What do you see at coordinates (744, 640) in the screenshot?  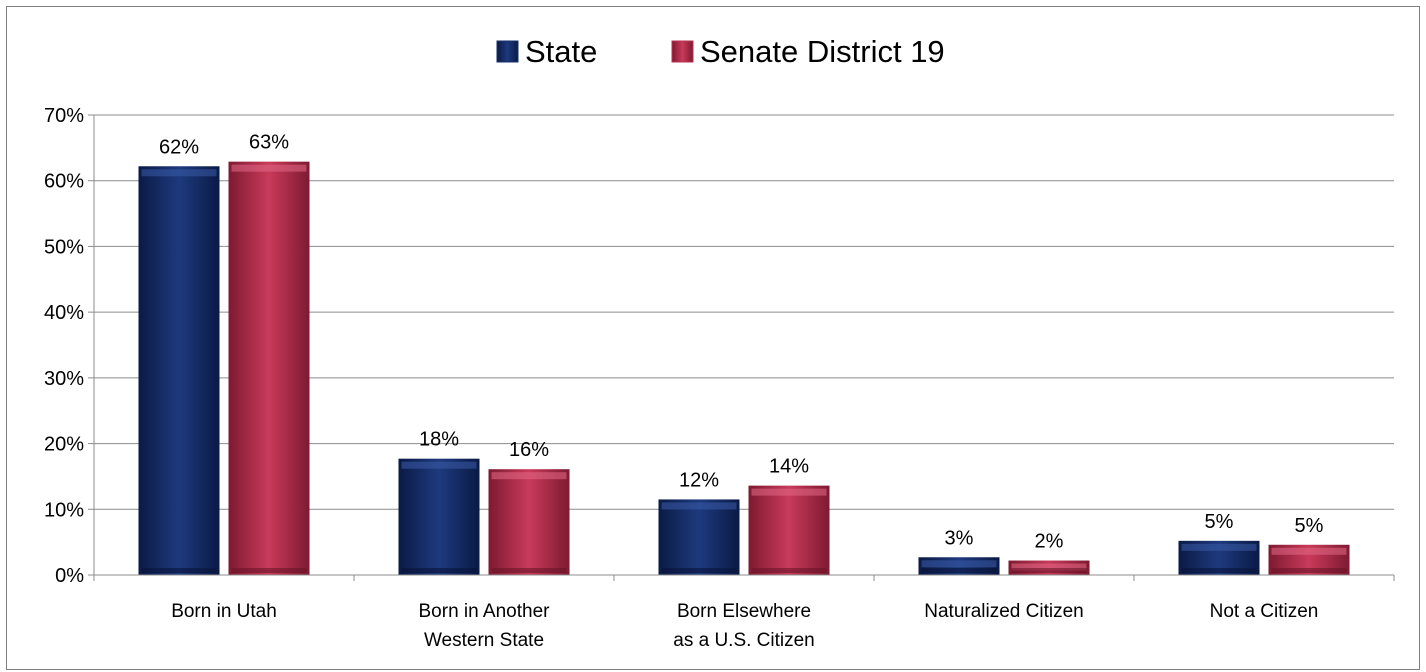 I see `x-category-label: as a U.S. Citizen` at bounding box center [744, 640].